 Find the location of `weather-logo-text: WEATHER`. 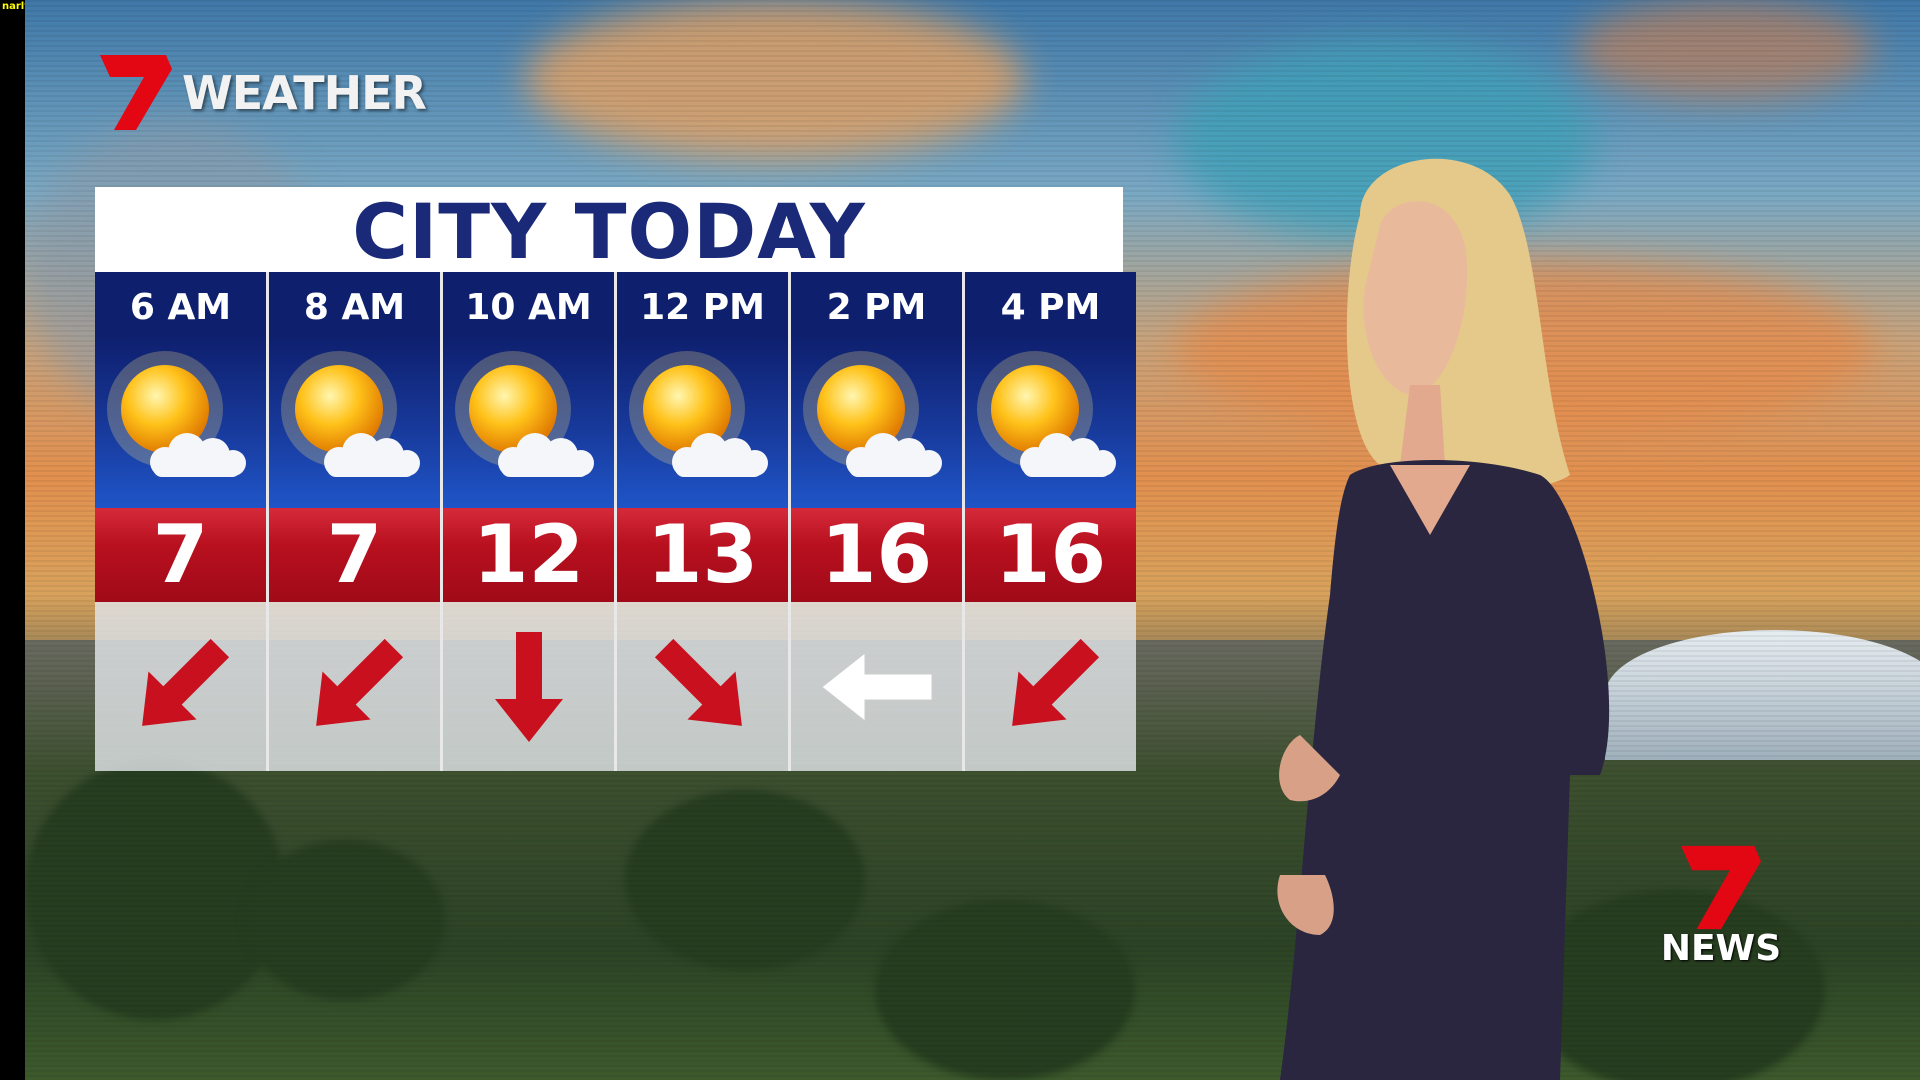

weather-logo-text: WEATHER is located at coordinates (304, 92).